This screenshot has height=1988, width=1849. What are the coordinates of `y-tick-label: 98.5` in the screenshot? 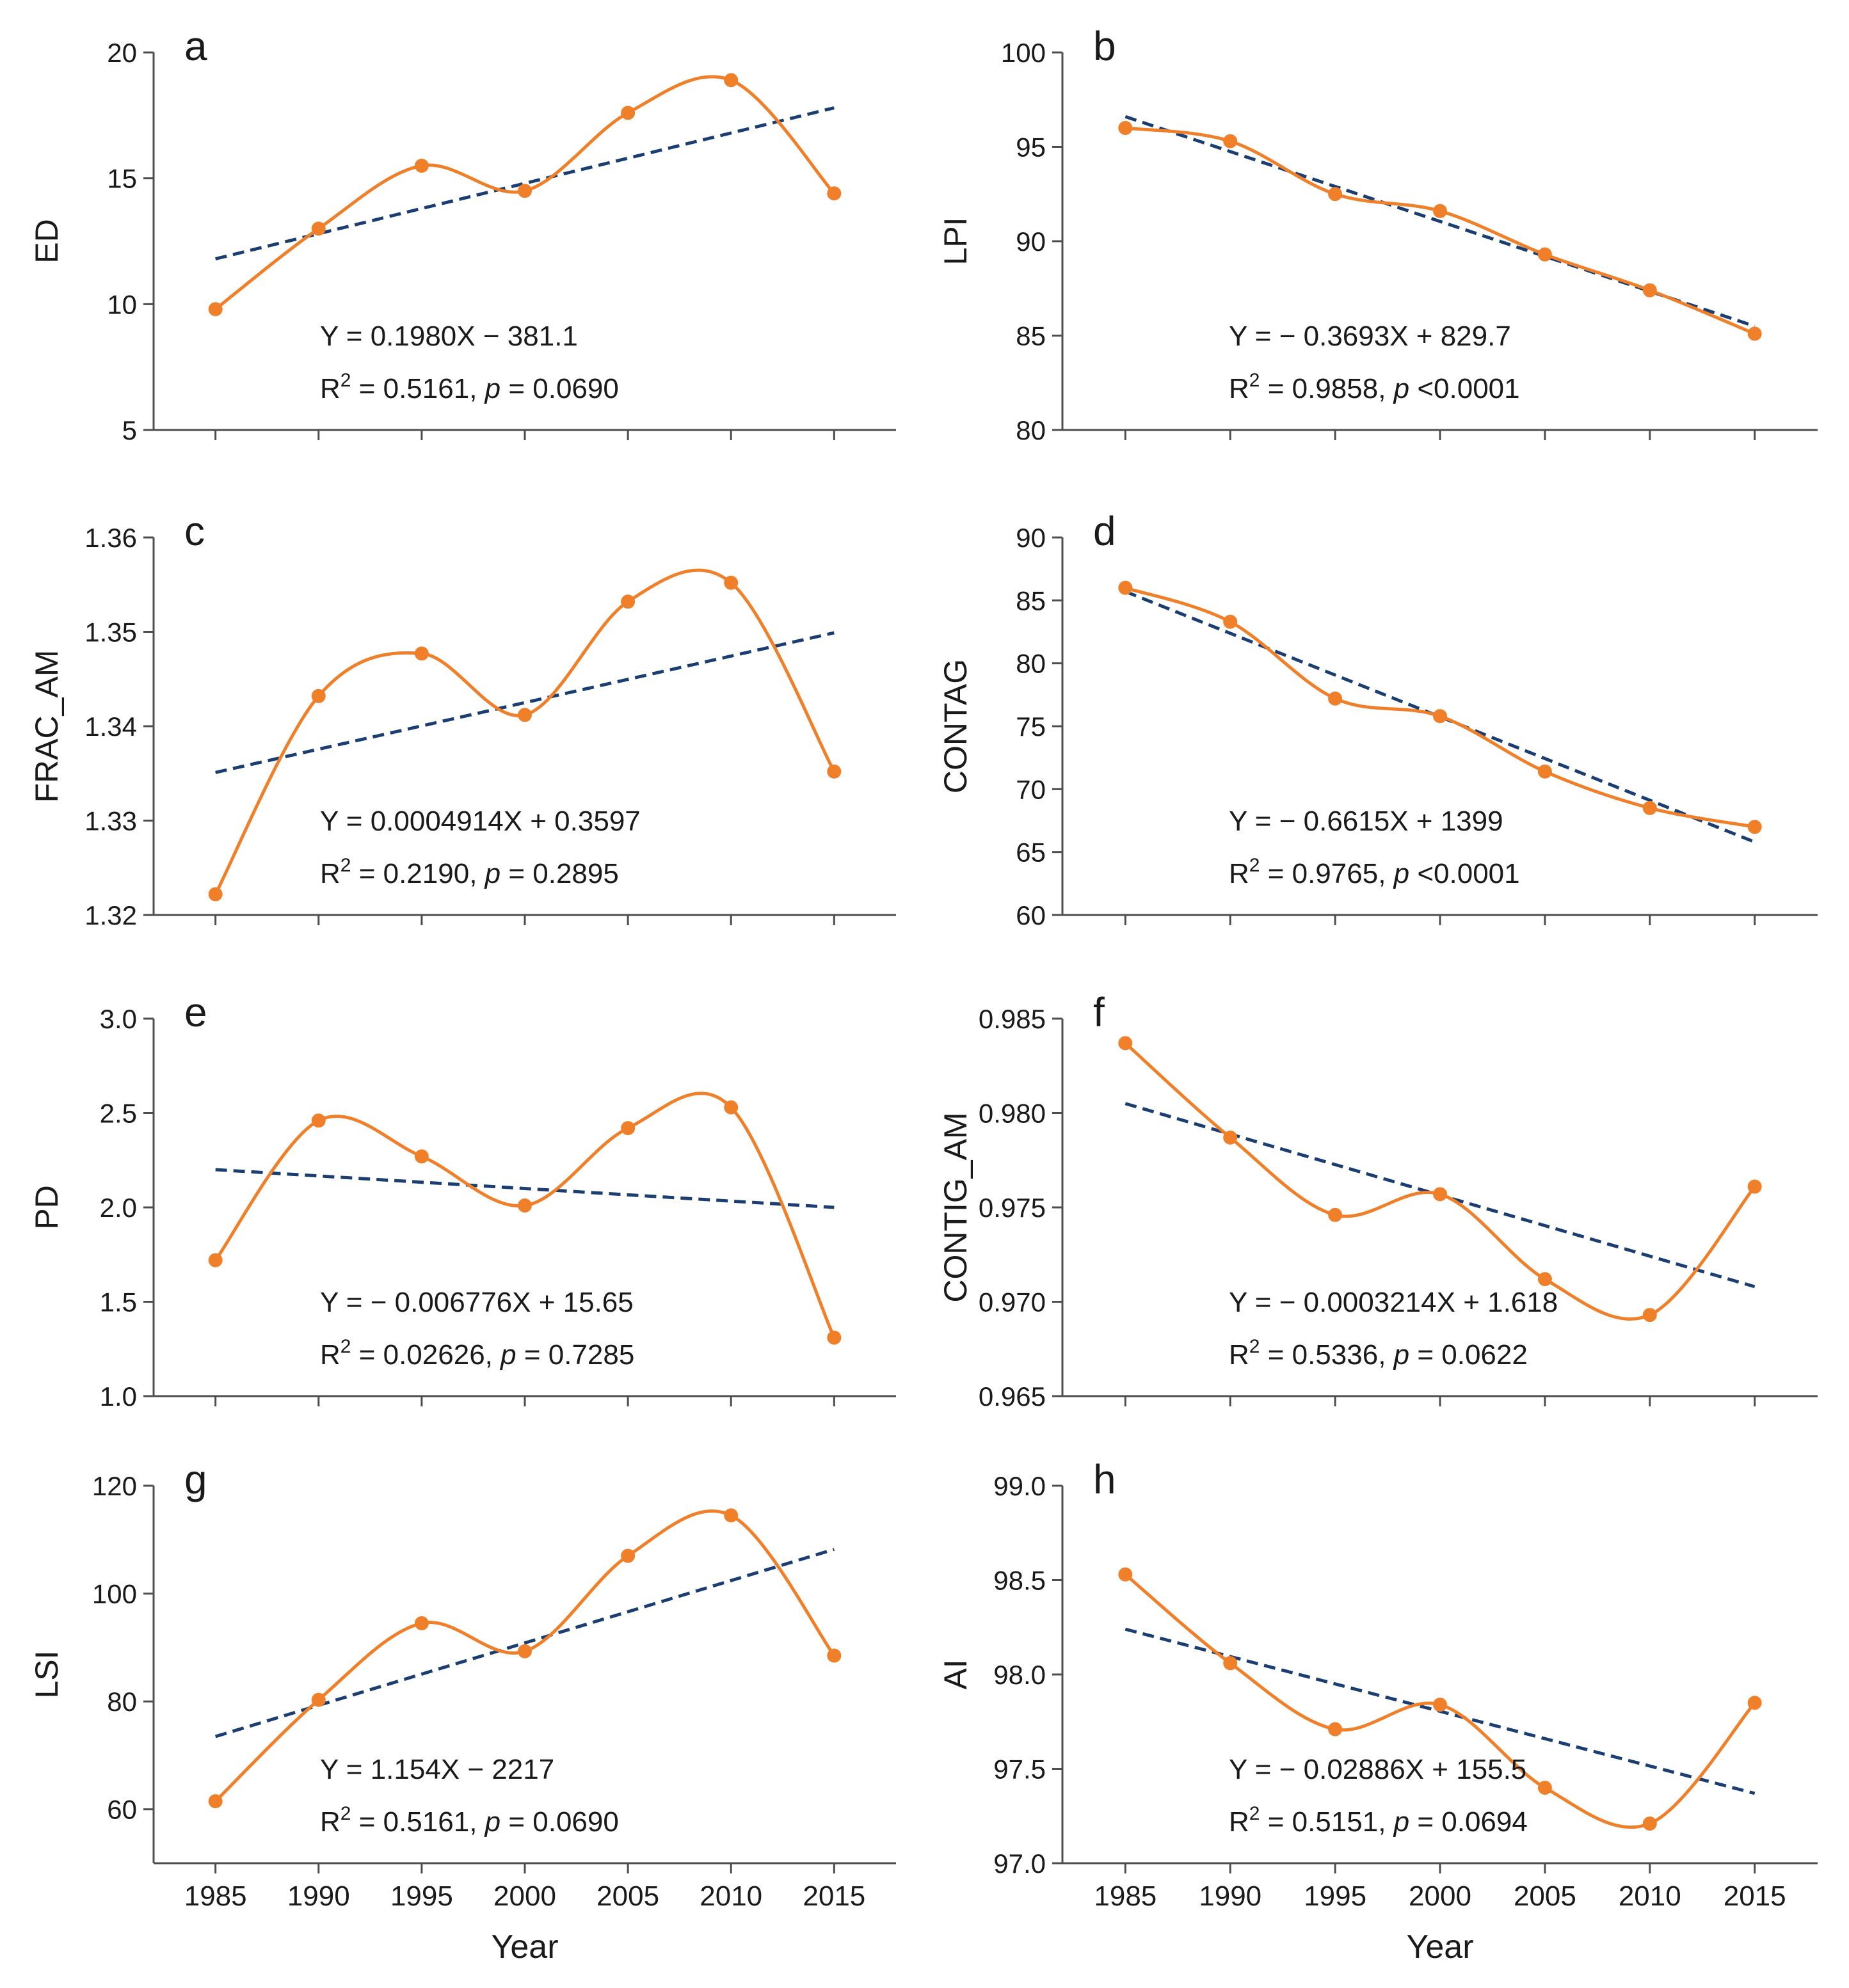 It's located at (1020, 1581).